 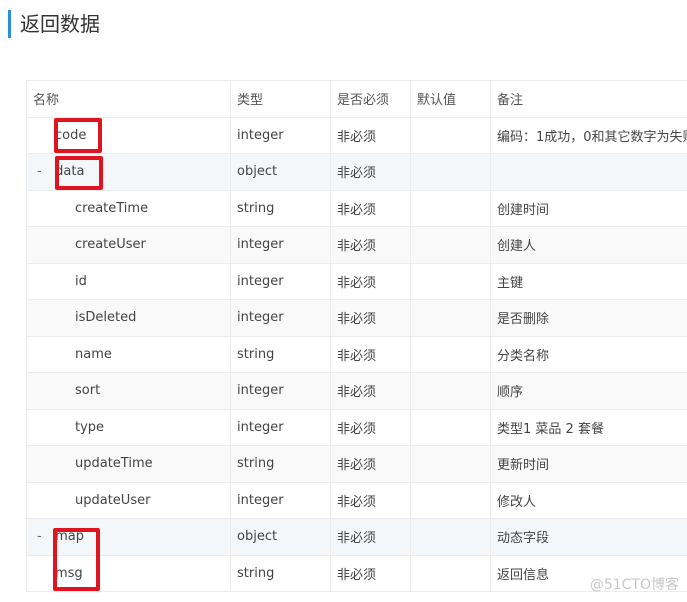 What do you see at coordinates (128, 427) in the screenshot?
I see `field-name-cell: type` at bounding box center [128, 427].